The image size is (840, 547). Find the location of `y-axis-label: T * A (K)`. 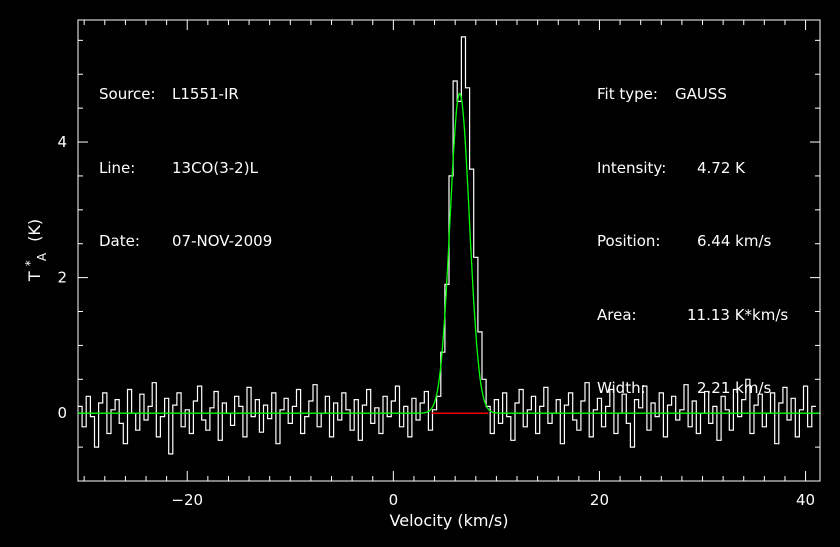

y-axis-label: T * A (K) is located at coordinates (34, 250).